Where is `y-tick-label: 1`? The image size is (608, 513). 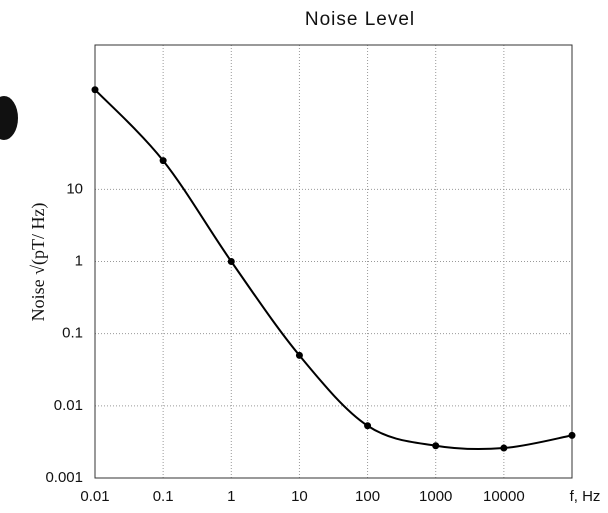
y-tick-label: 1 is located at coordinates (79, 260).